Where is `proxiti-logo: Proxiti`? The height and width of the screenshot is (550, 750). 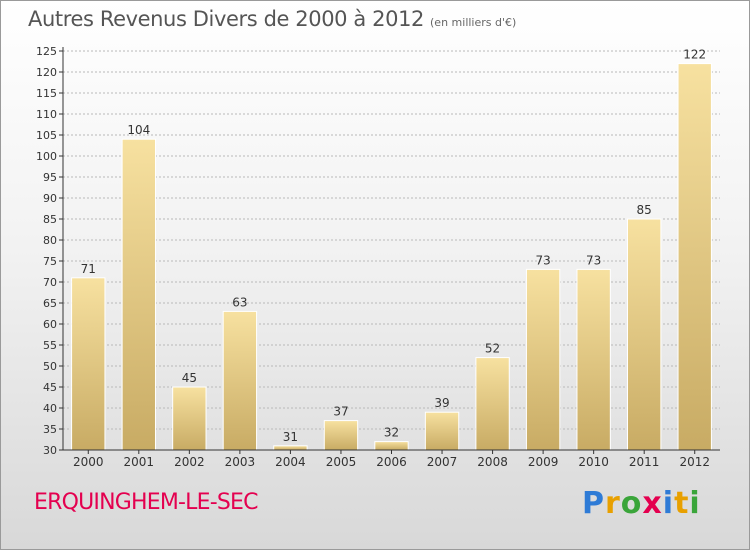
proxiti-logo: Proxiti is located at coordinates (641, 503).